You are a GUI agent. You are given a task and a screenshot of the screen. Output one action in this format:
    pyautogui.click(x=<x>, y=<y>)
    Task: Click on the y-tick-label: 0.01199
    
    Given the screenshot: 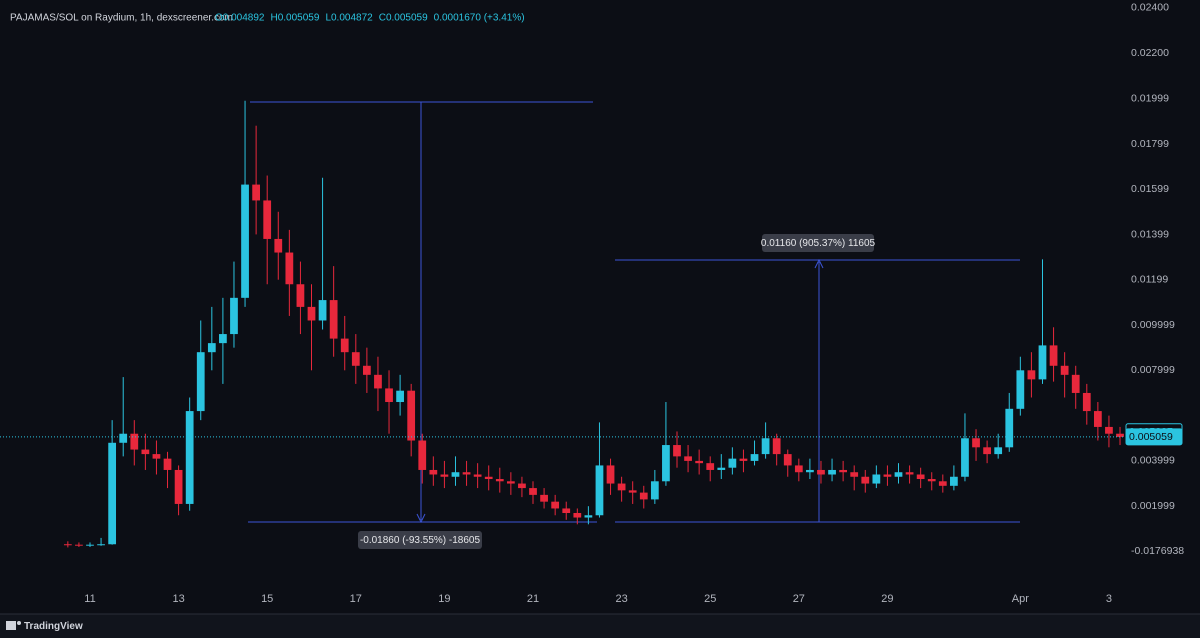 What is the action you would take?
    pyautogui.click(x=1149, y=280)
    